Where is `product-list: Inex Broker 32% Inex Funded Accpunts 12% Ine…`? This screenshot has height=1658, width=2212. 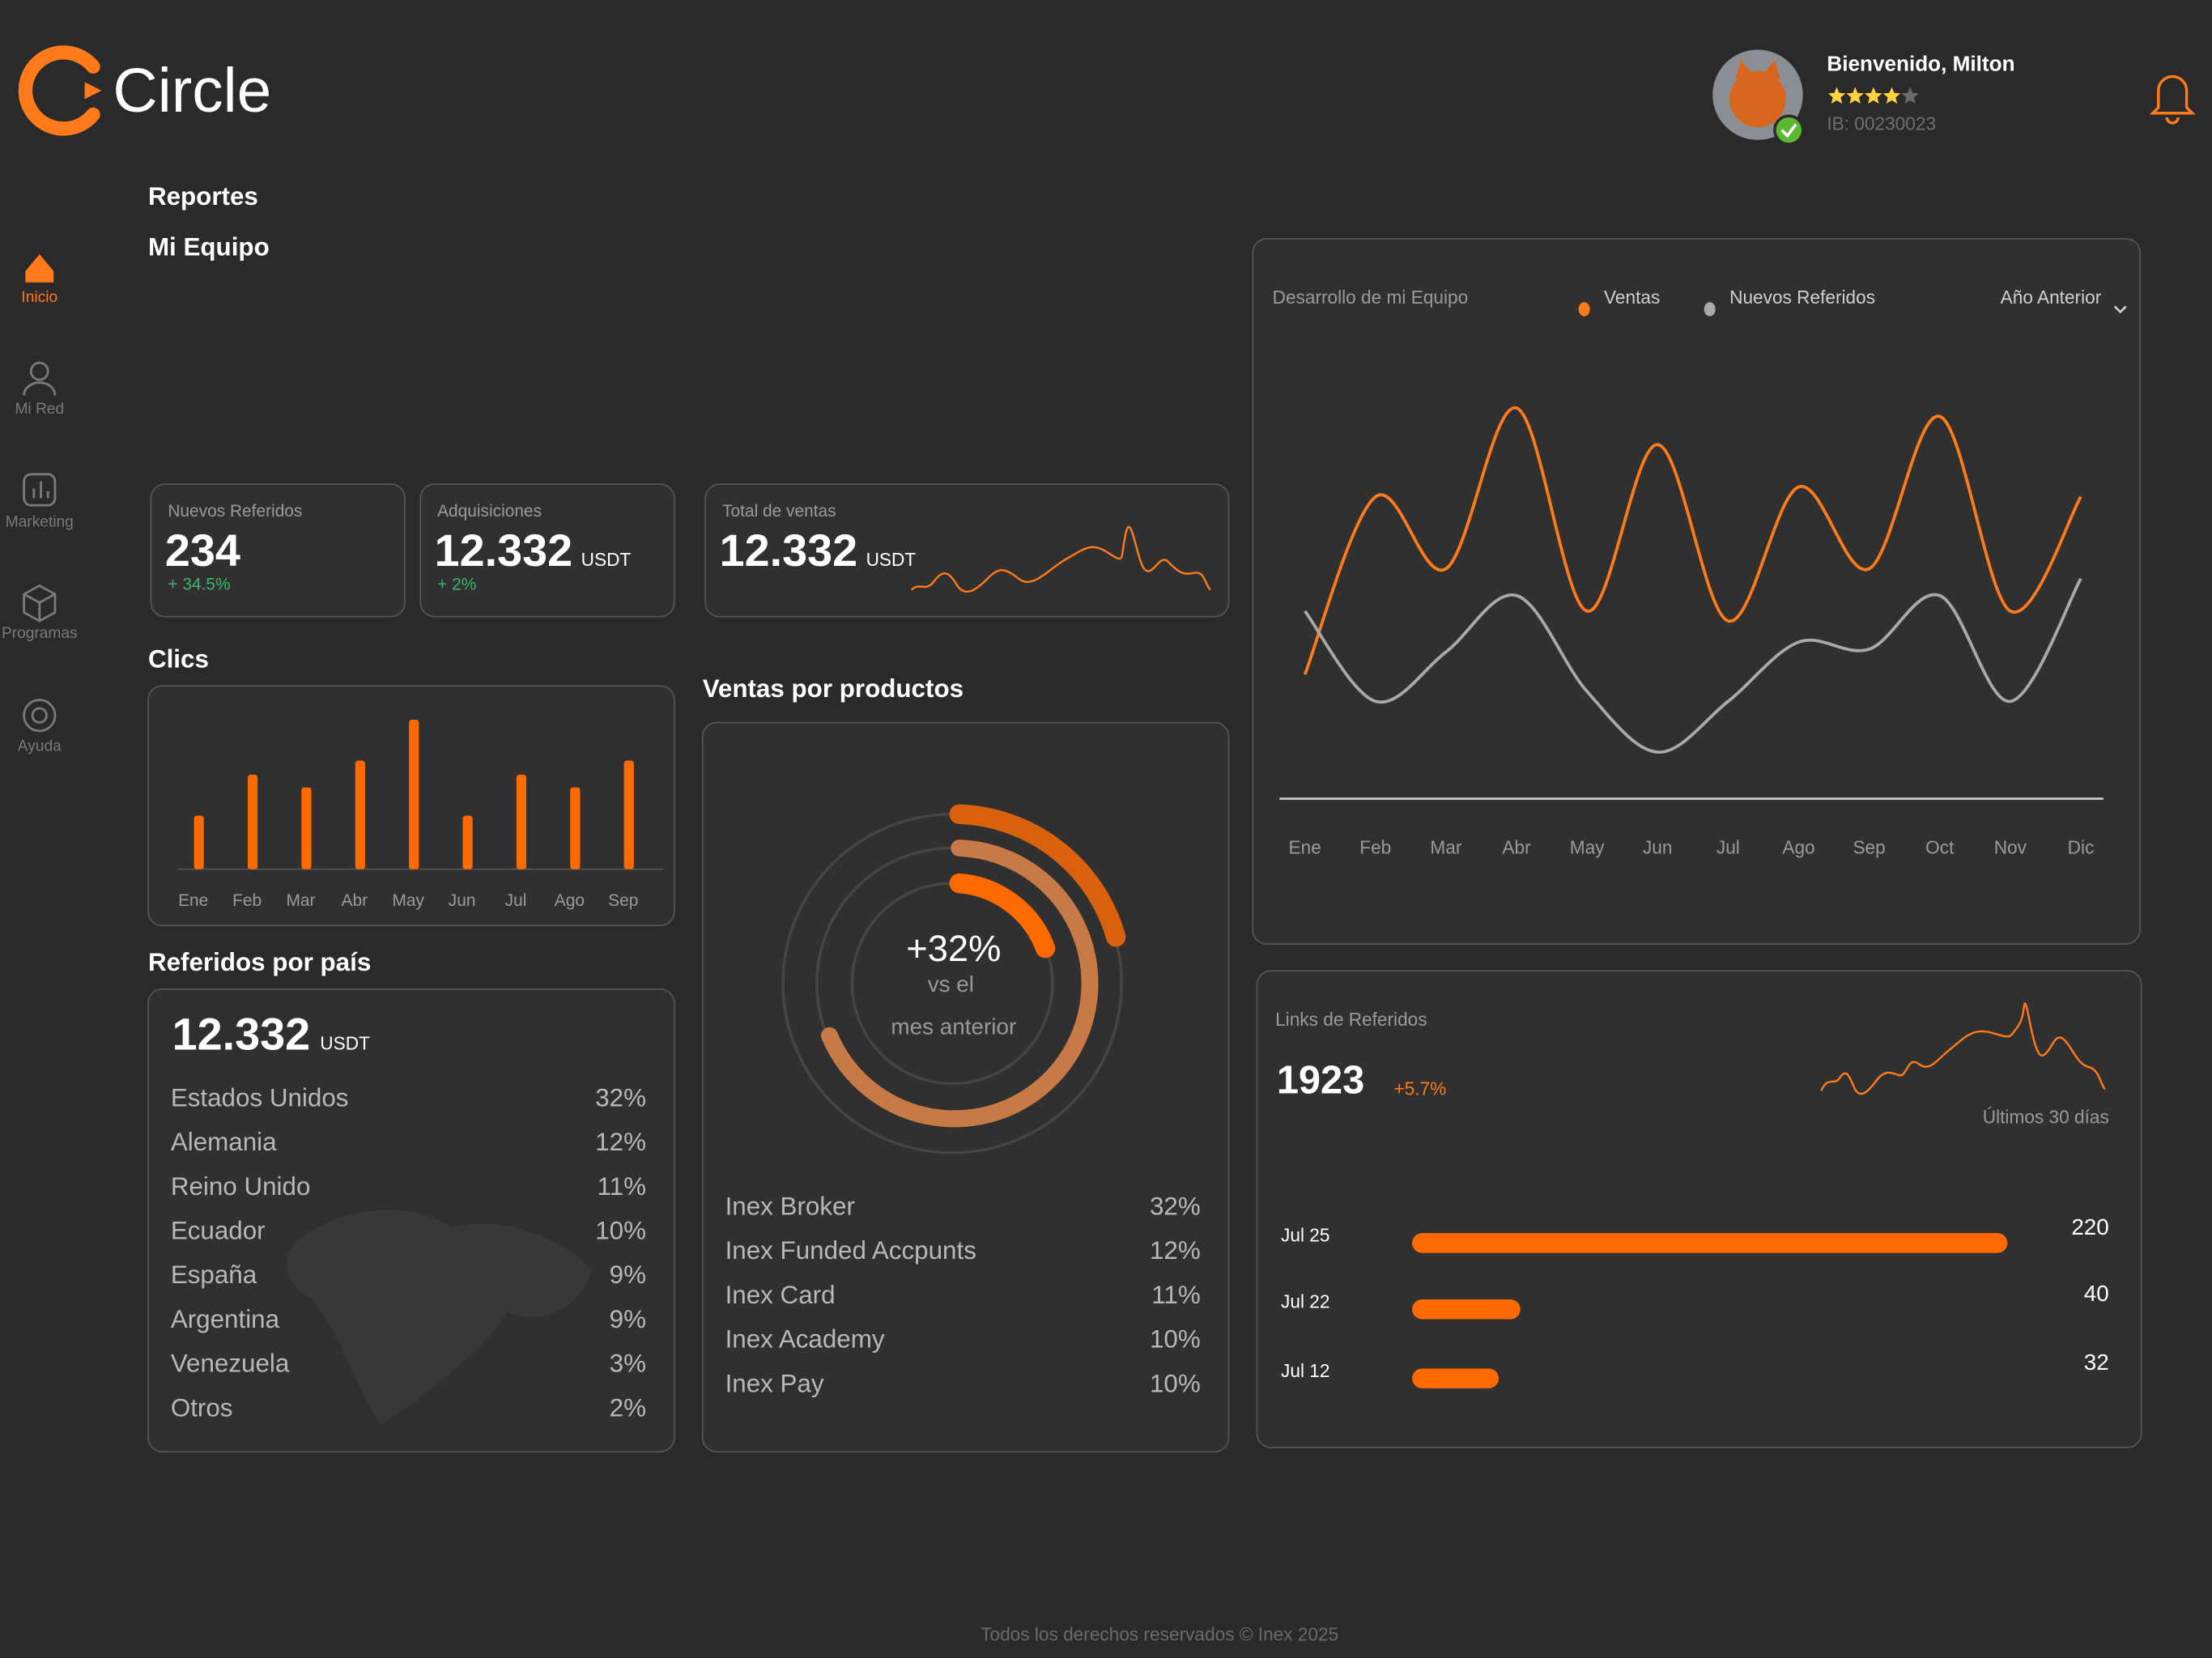 product-list: Inex Broker 32% Inex Funded Accpunts 12% Ine… is located at coordinates (963, 1295).